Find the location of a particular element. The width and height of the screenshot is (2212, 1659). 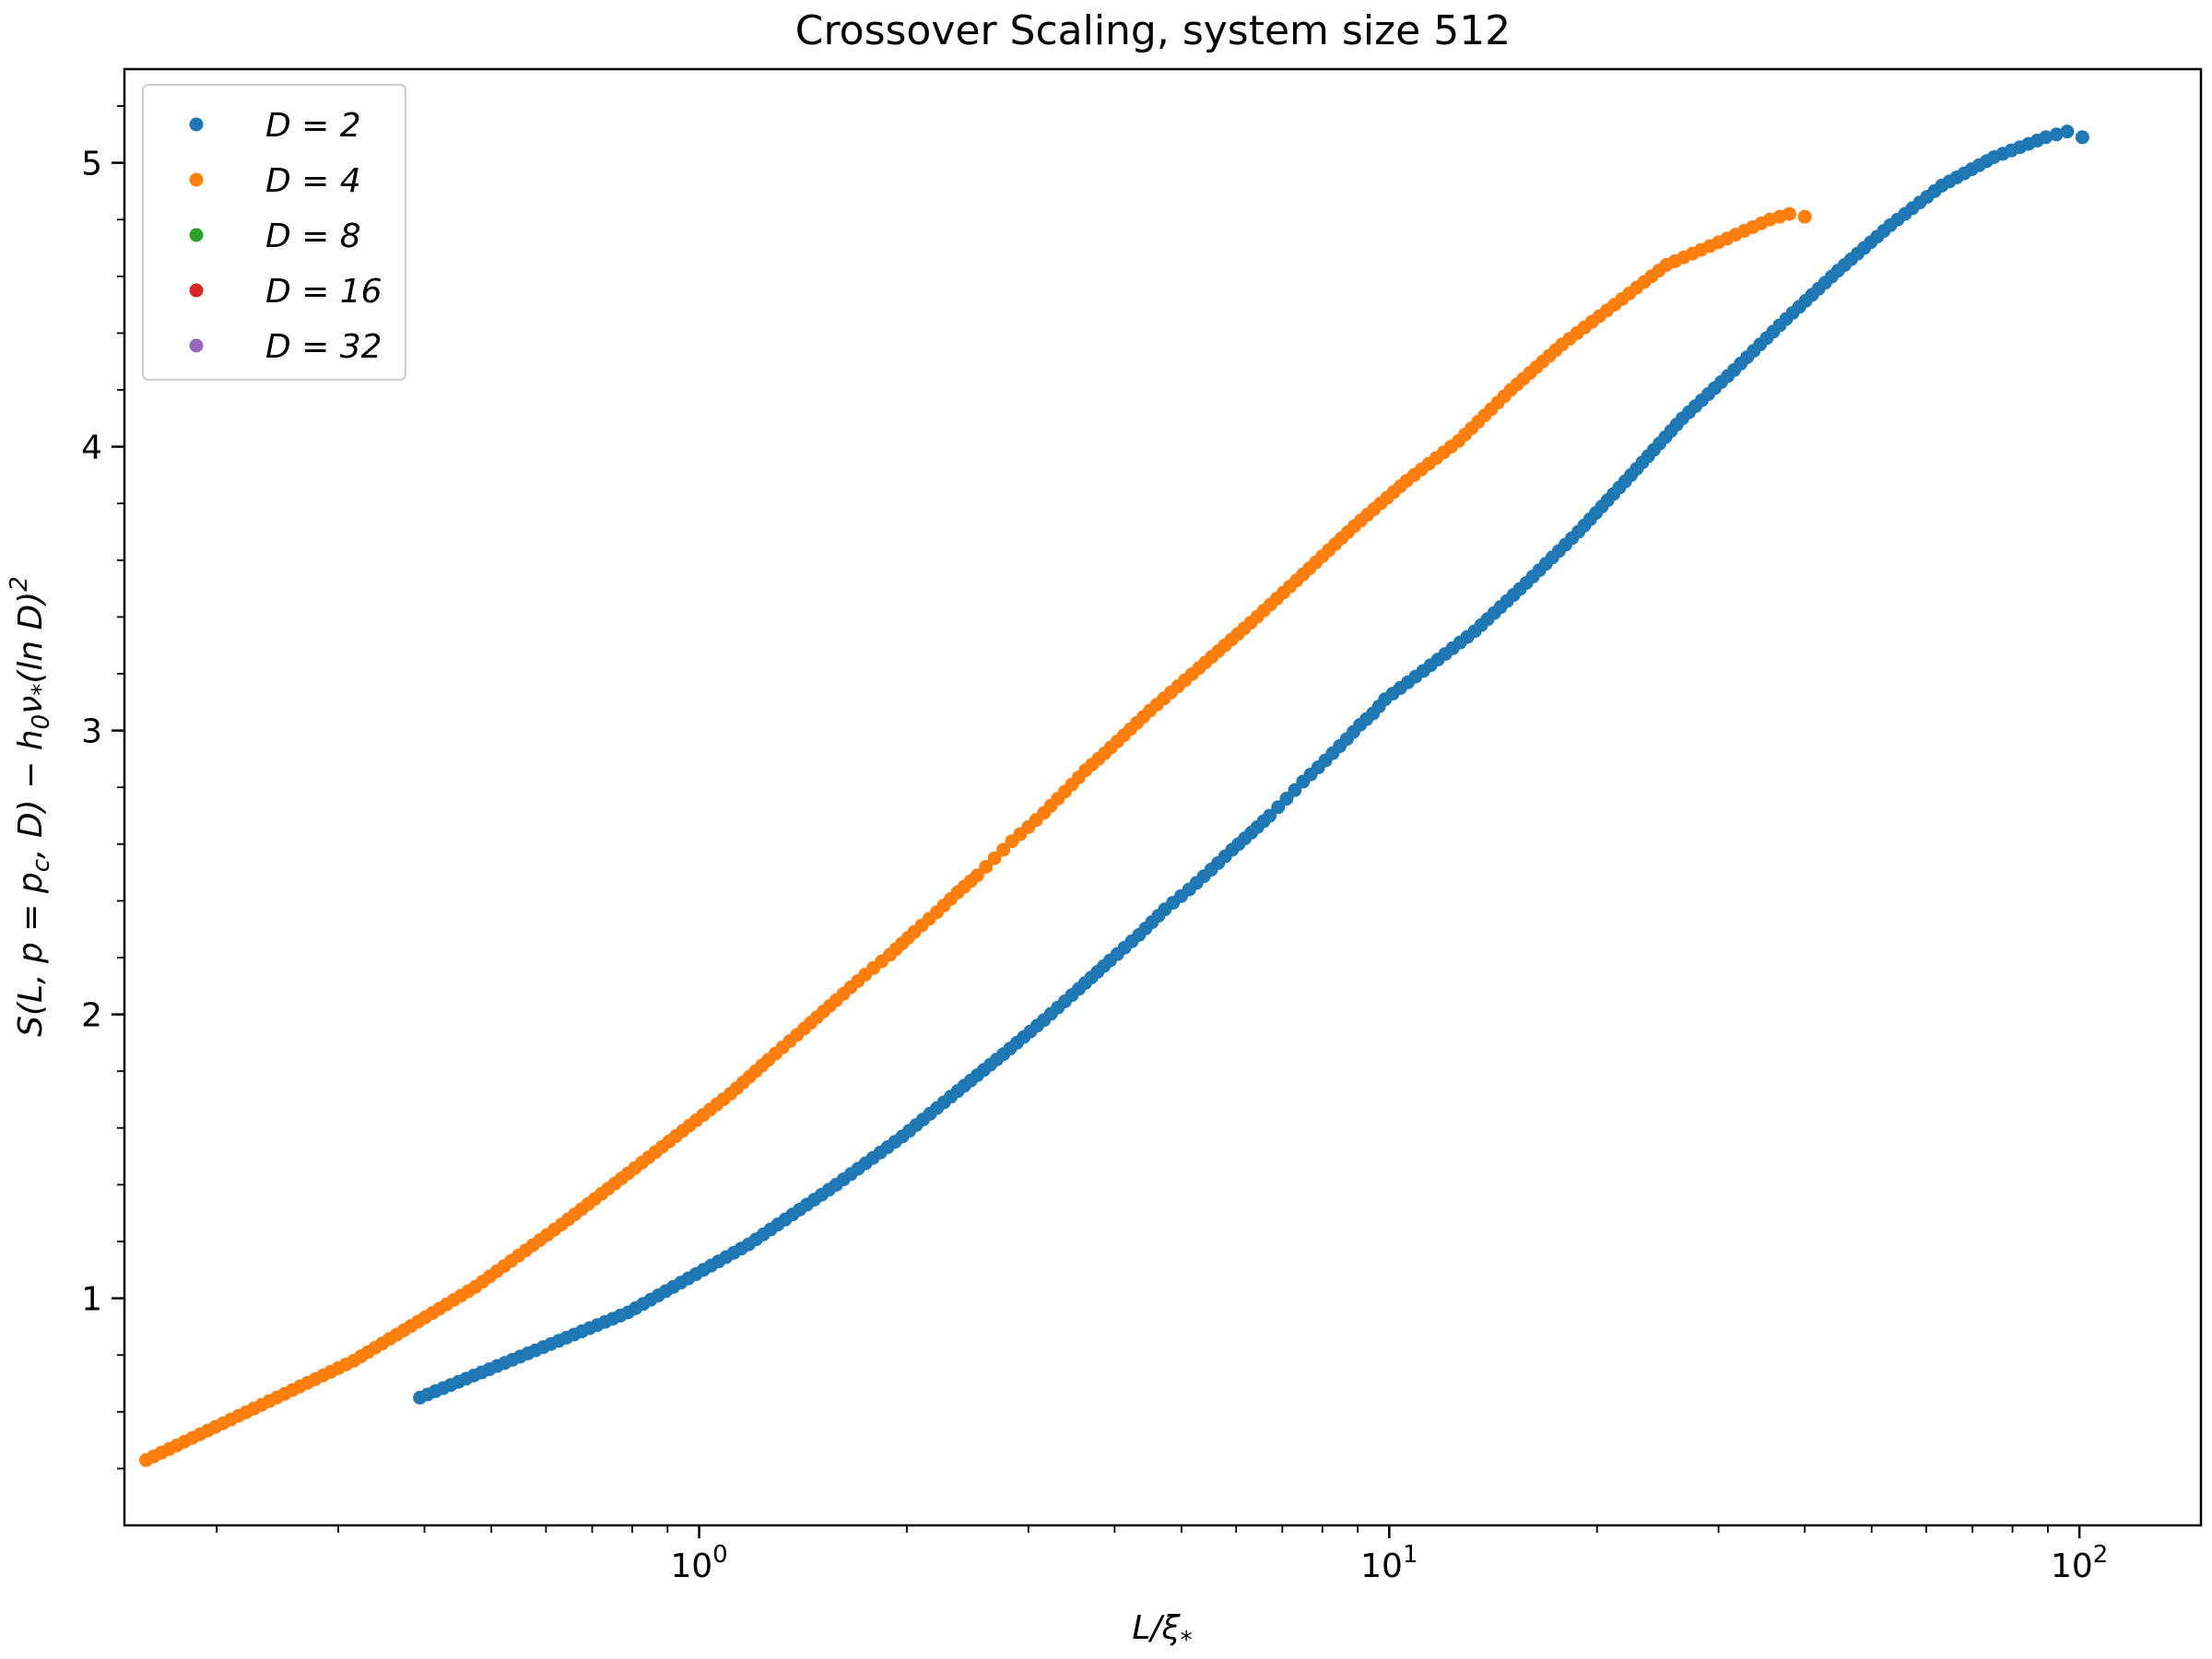

y-tick-label: 2 is located at coordinates (91, 1016).